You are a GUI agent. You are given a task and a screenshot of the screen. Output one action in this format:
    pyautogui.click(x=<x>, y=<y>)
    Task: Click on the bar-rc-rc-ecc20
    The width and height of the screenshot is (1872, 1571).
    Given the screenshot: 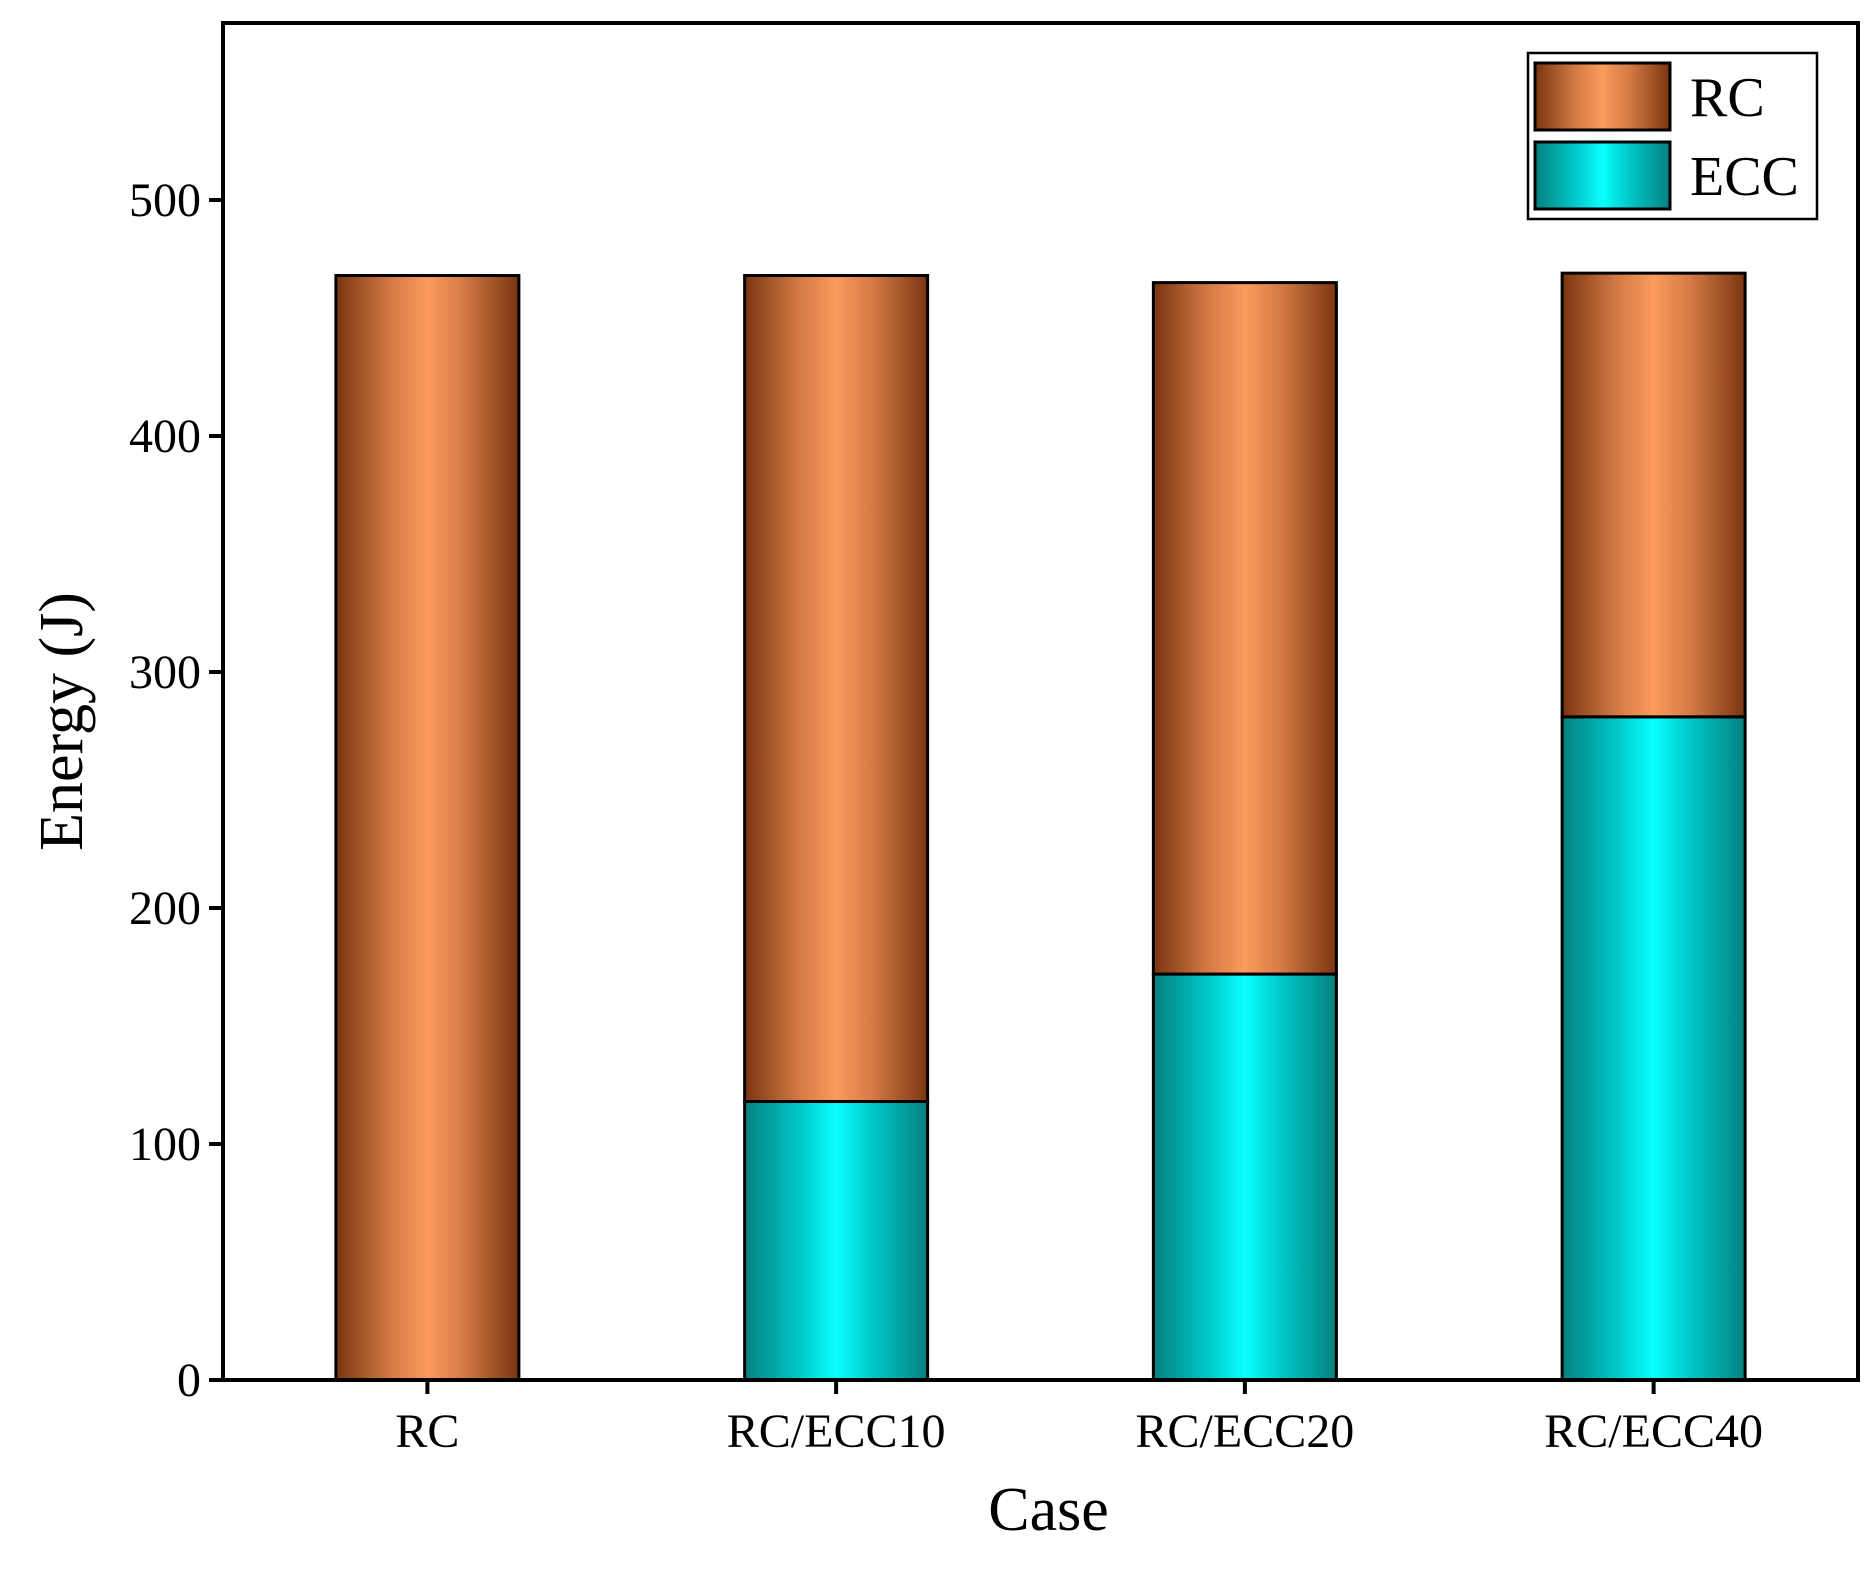 What is the action you would take?
    pyautogui.click(x=1244, y=628)
    